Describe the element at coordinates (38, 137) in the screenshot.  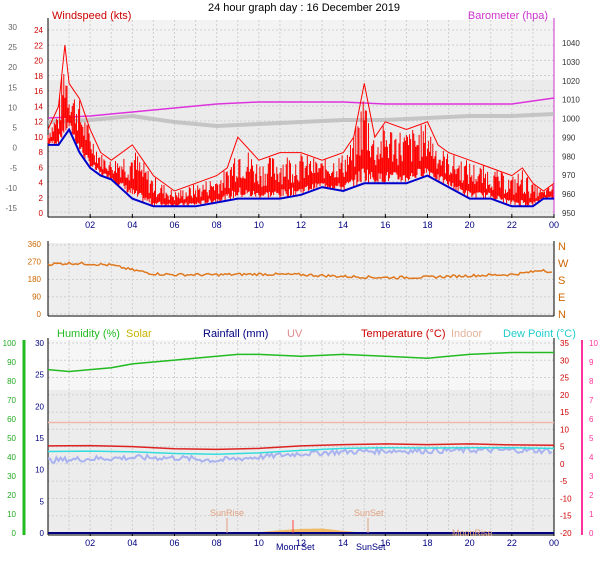
I see `wind-tick: 10` at that location.